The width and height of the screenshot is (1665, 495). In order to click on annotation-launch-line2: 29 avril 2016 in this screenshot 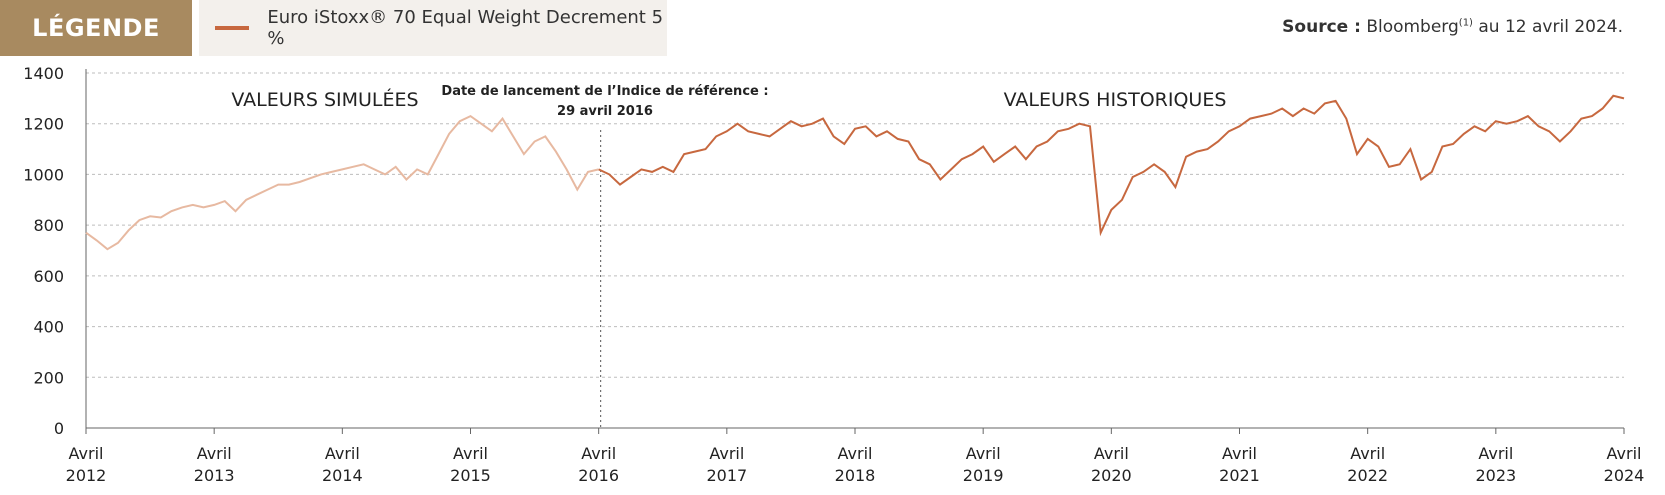, I will do `click(605, 111)`.